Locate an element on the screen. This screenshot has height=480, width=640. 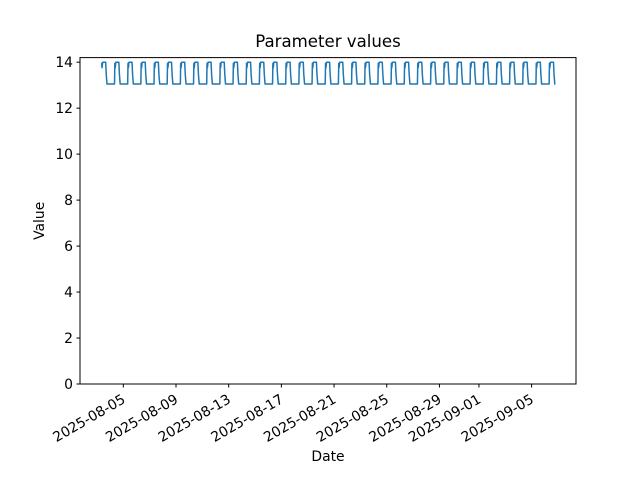
chart-title: Parameter values is located at coordinates (328, 41).